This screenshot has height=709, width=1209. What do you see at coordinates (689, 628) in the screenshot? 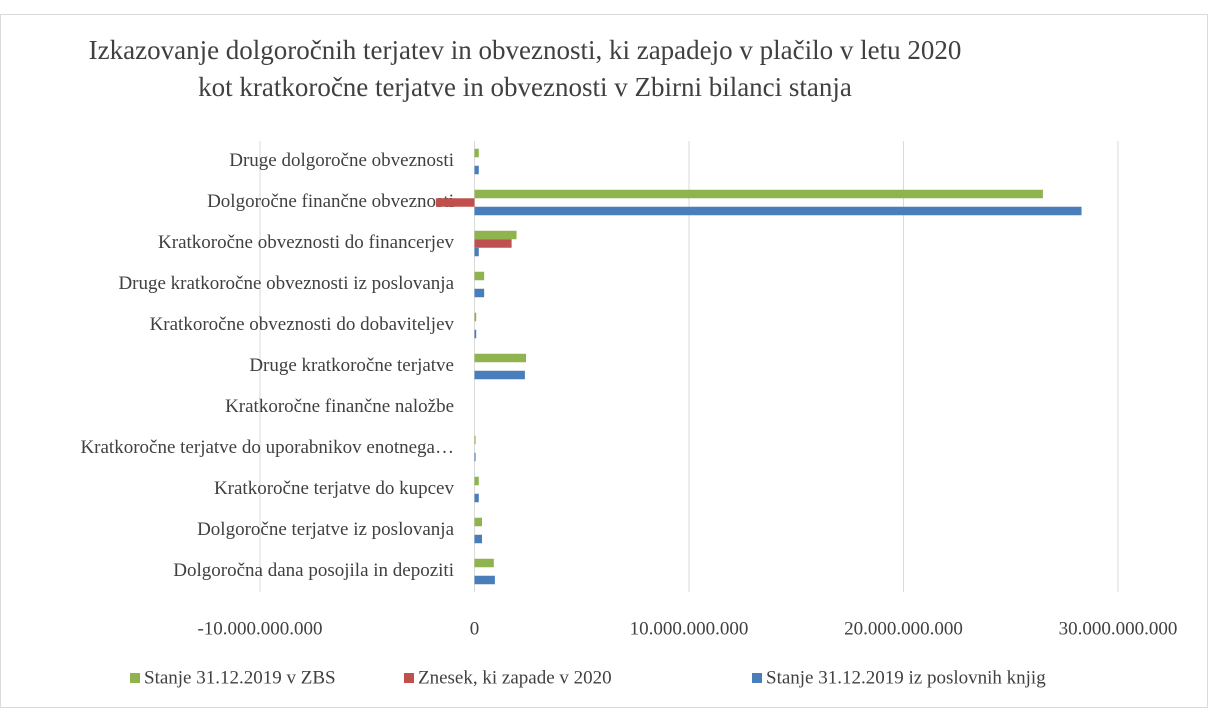
I see `x-tick-label: 10.000.000.000` at bounding box center [689, 628].